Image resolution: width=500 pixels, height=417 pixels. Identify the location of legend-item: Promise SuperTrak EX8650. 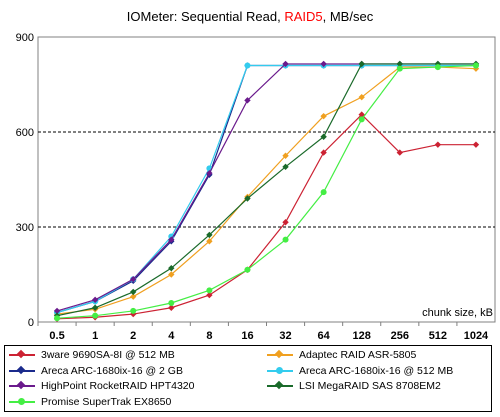
(90, 402).